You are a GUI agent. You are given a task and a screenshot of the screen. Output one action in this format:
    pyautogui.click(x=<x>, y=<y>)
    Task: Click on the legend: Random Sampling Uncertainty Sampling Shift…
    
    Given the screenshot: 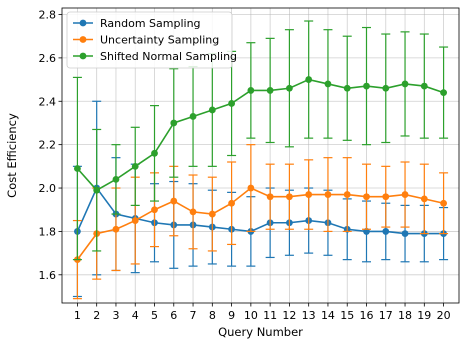 What is the action you would take?
    pyautogui.click(x=151, y=40)
    